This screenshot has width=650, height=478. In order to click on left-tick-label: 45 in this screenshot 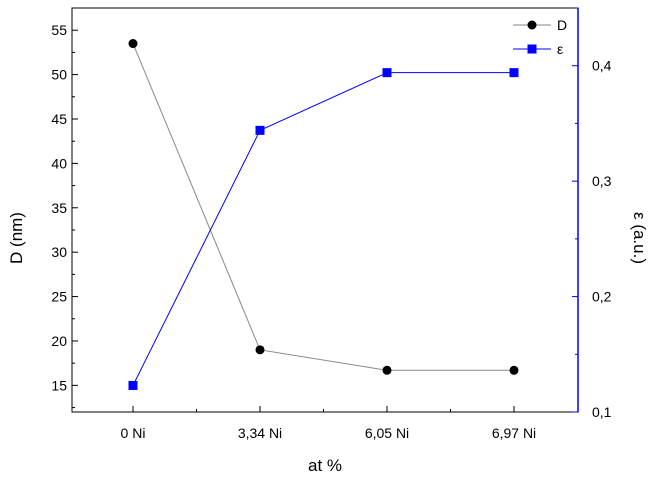, I will do `click(59, 119)`.